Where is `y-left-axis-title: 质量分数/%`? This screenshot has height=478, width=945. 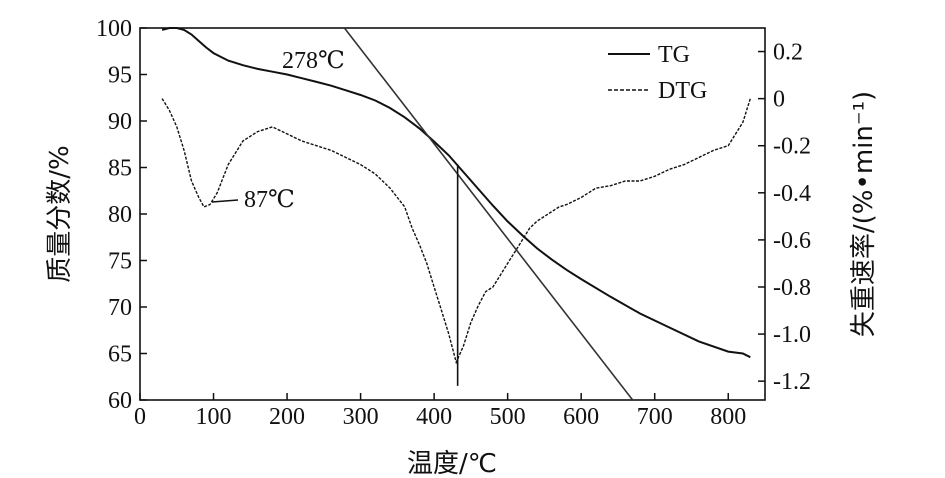
y-left-axis-title: 质量分数/% is located at coordinates (60, 213).